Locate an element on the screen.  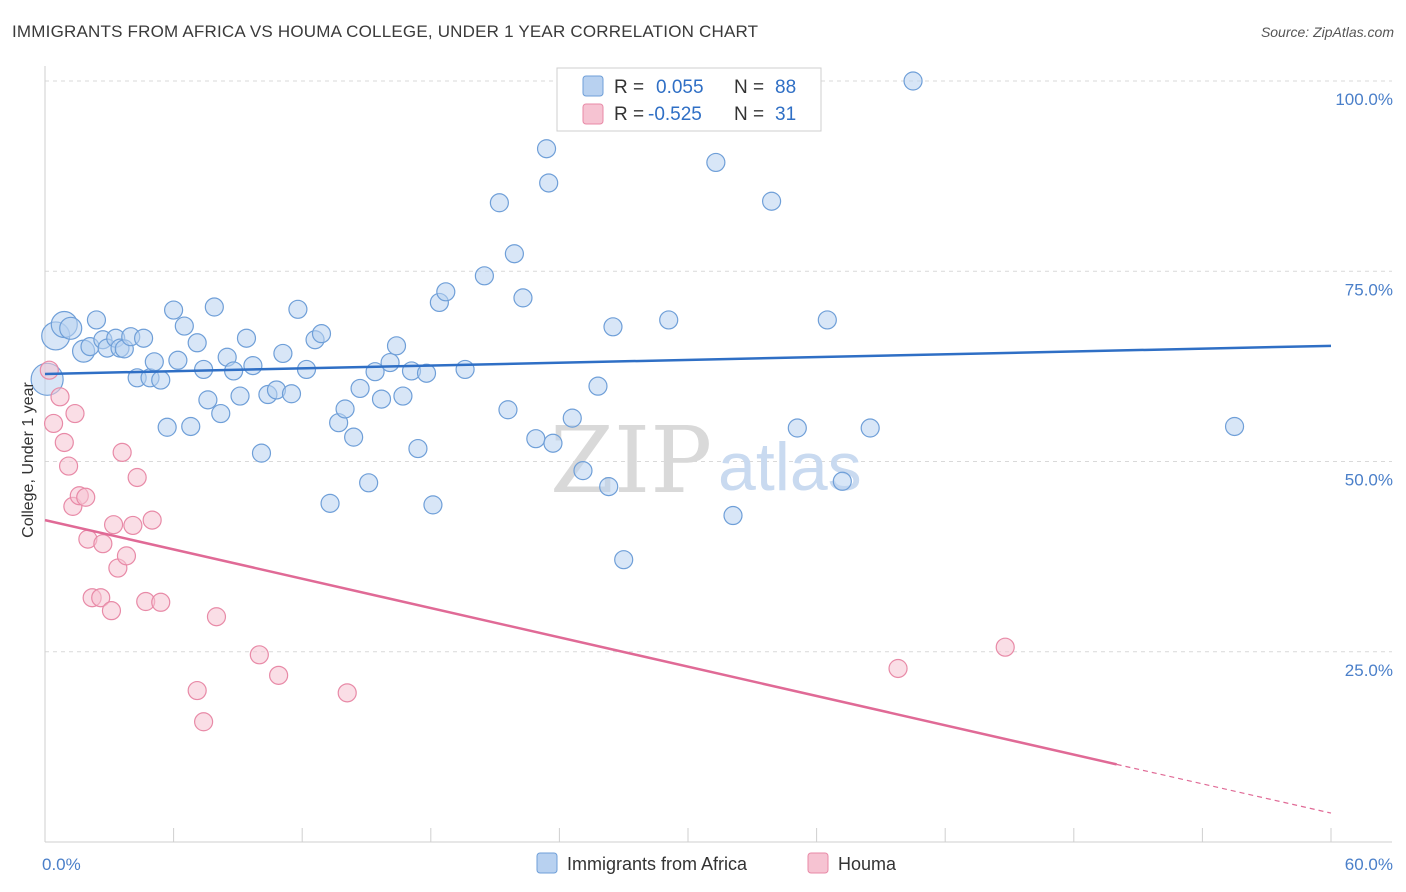
trend-line-houma-extension is located at coordinates (1224, 788).